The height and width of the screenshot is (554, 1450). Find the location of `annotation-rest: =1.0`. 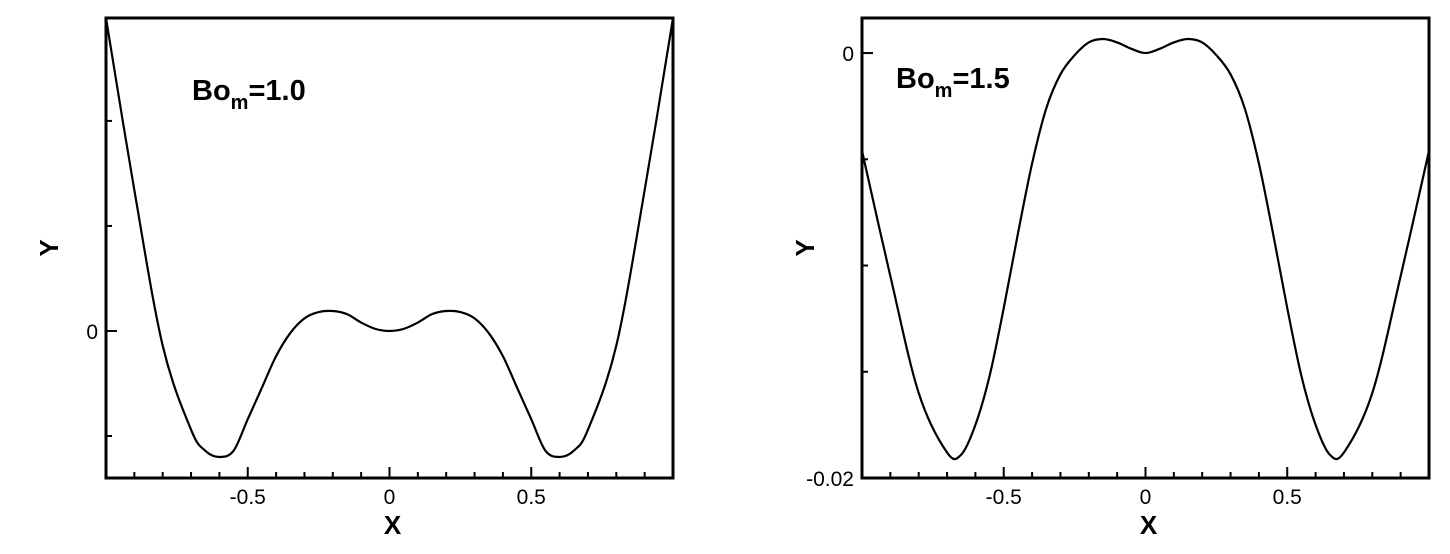

annotation-rest: =1.0 is located at coordinates (276, 91).